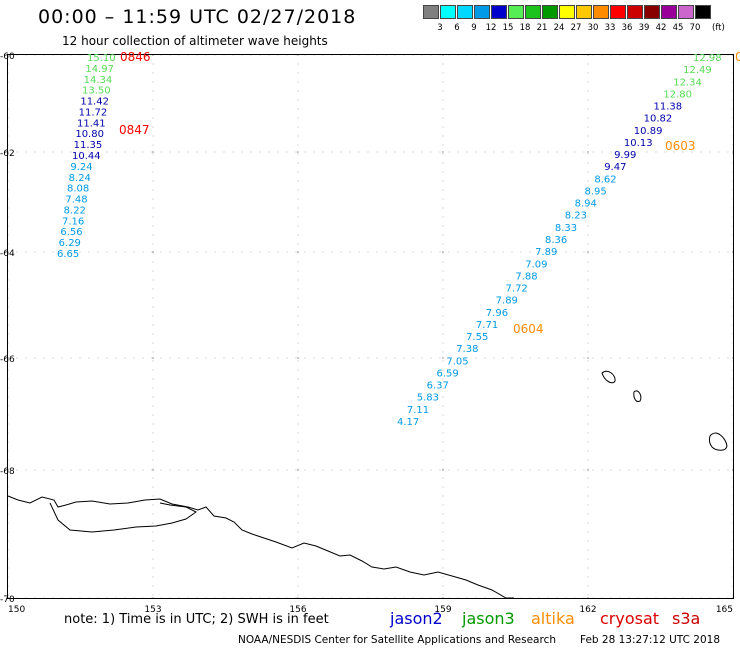  I want to click on legend-unit: (ft), so click(718, 28).